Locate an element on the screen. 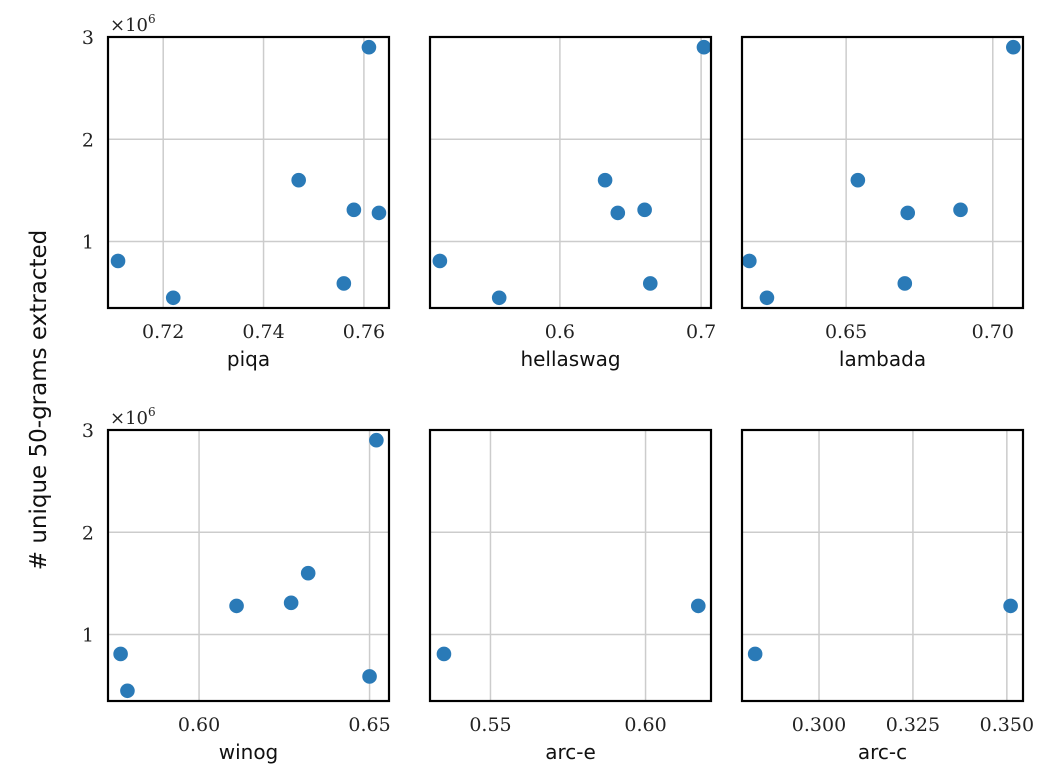 Image resolution: width=1047 pixels, height=773 pixels. panel-lambada: 0.65 0.70 lambada is located at coordinates (882, 203).